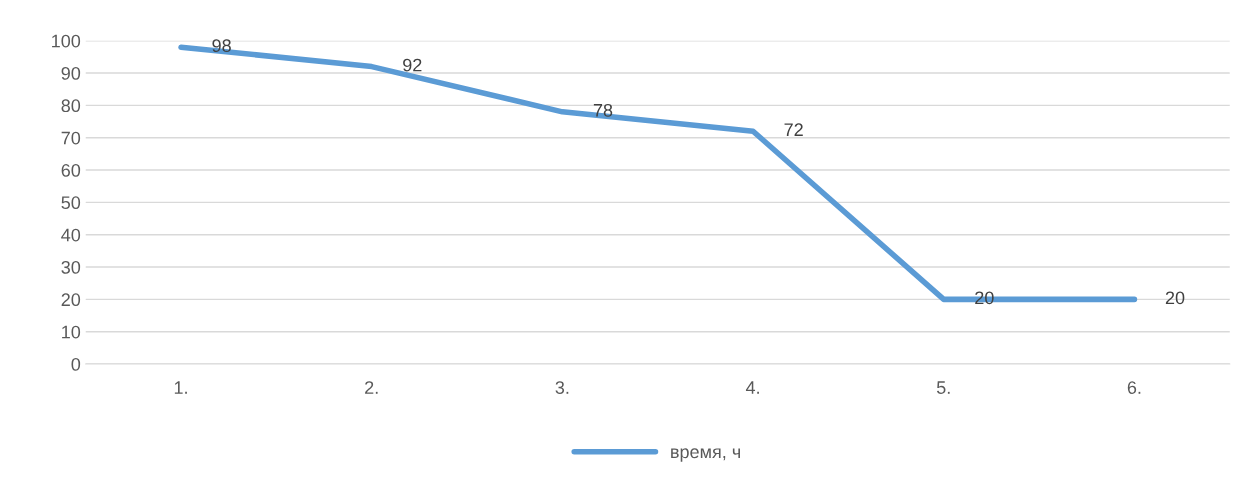 Image resolution: width=1260 pixels, height=479 pixels. I want to click on x-tick-label: 5., so click(943, 387).